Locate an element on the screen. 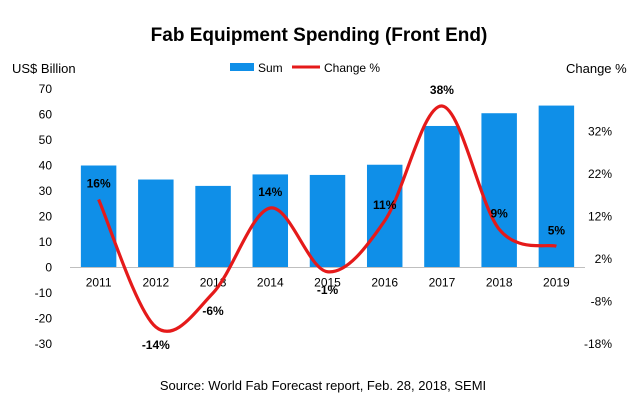 The height and width of the screenshot is (409, 639). right-axis-title: Change % is located at coordinates (596, 68).